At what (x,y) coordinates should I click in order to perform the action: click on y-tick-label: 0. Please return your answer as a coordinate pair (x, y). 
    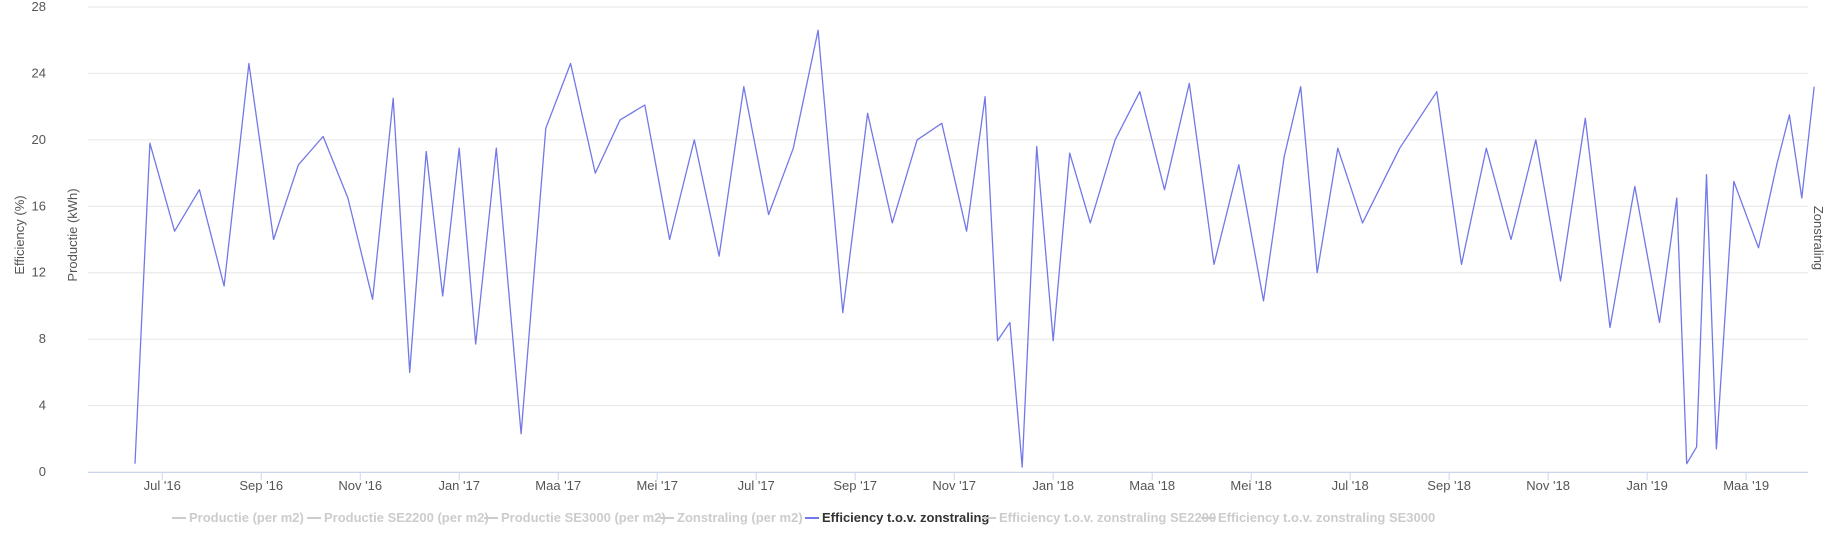
    Looking at the image, I should click on (42, 471).